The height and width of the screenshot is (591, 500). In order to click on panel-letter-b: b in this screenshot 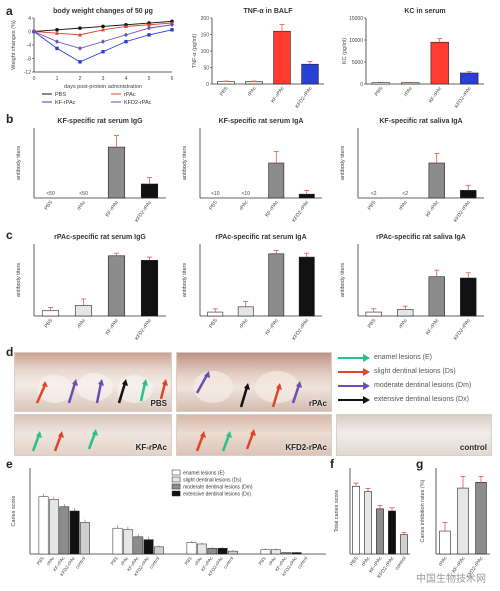, I will do `click(10, 119)`.